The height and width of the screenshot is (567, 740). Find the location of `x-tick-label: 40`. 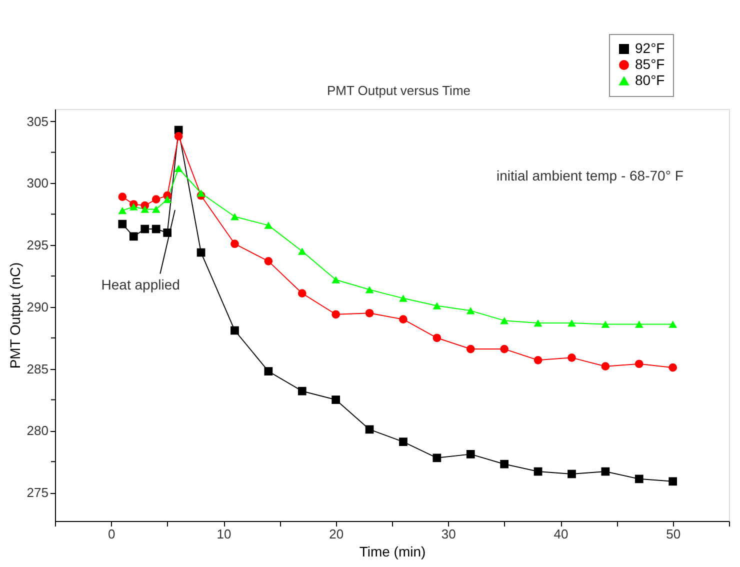

x-tick-label: 40 is located at coordinates (561, 534).